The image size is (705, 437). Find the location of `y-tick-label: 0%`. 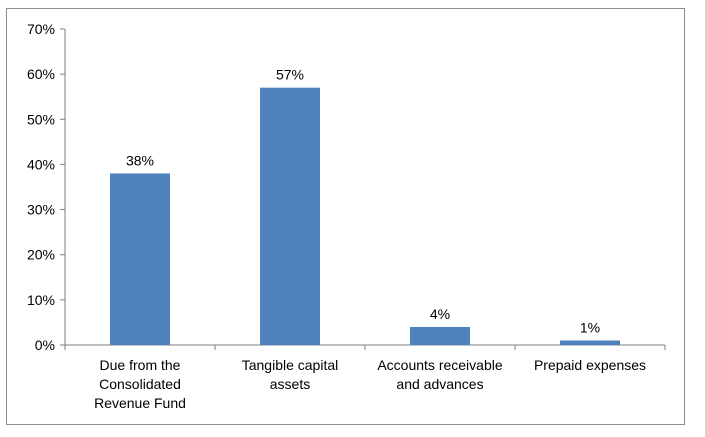

y-tick-label: 0% is located at coordinates (45, 345).